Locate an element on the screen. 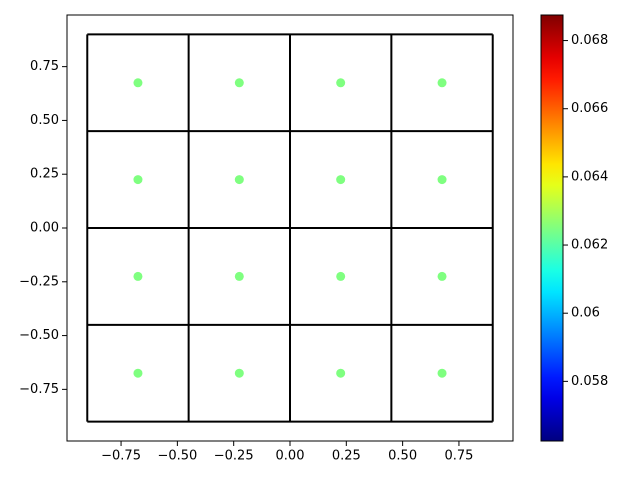  y-tick-label: 0.75 is located at coordinates (44, 66).